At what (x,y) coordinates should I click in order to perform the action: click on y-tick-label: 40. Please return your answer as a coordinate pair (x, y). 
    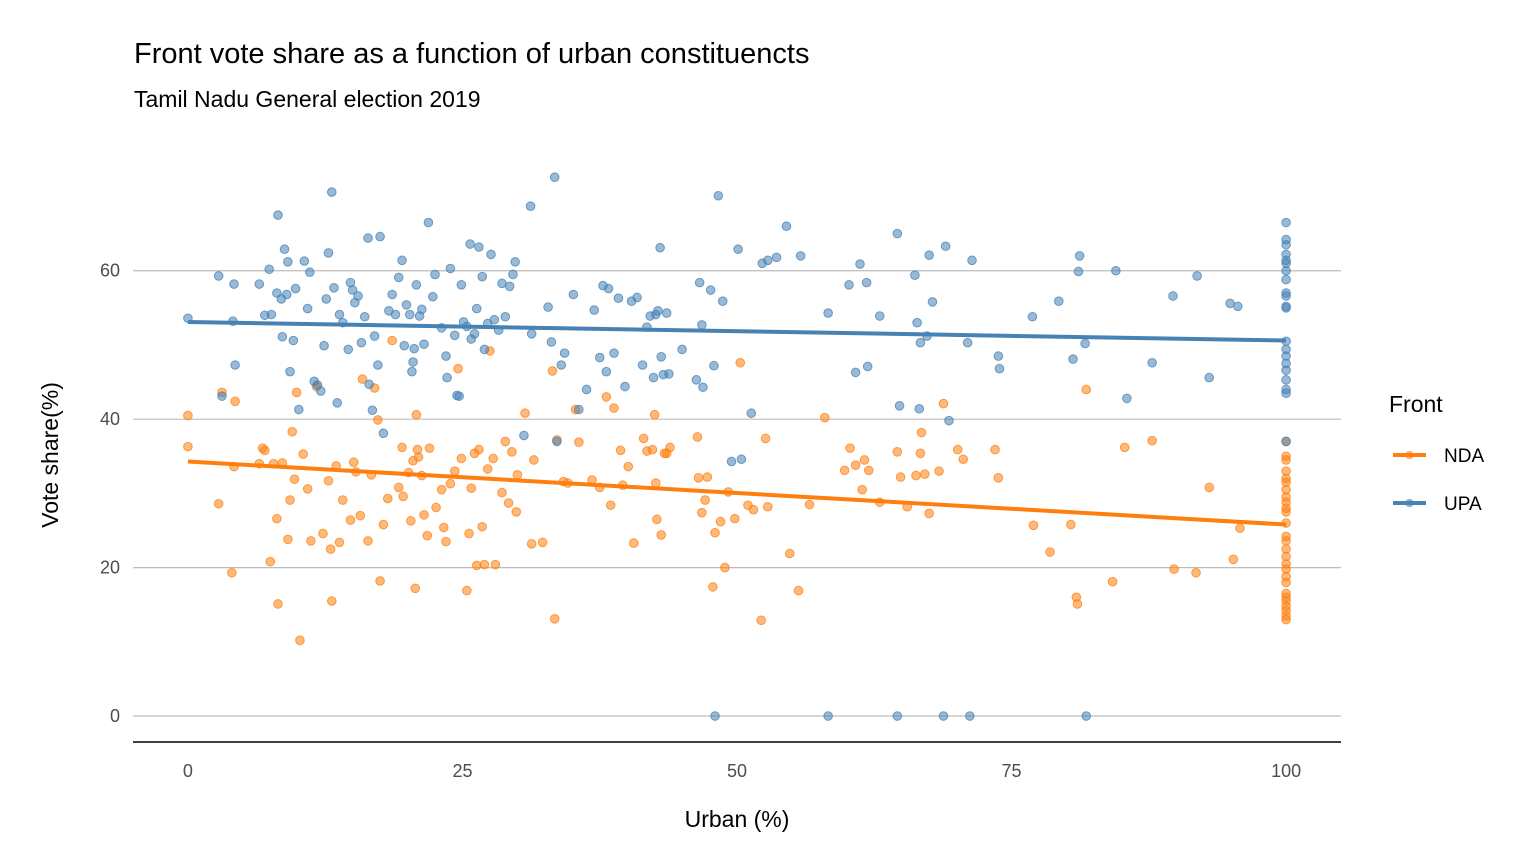
    Looking at the image, I should click on (110, 419).